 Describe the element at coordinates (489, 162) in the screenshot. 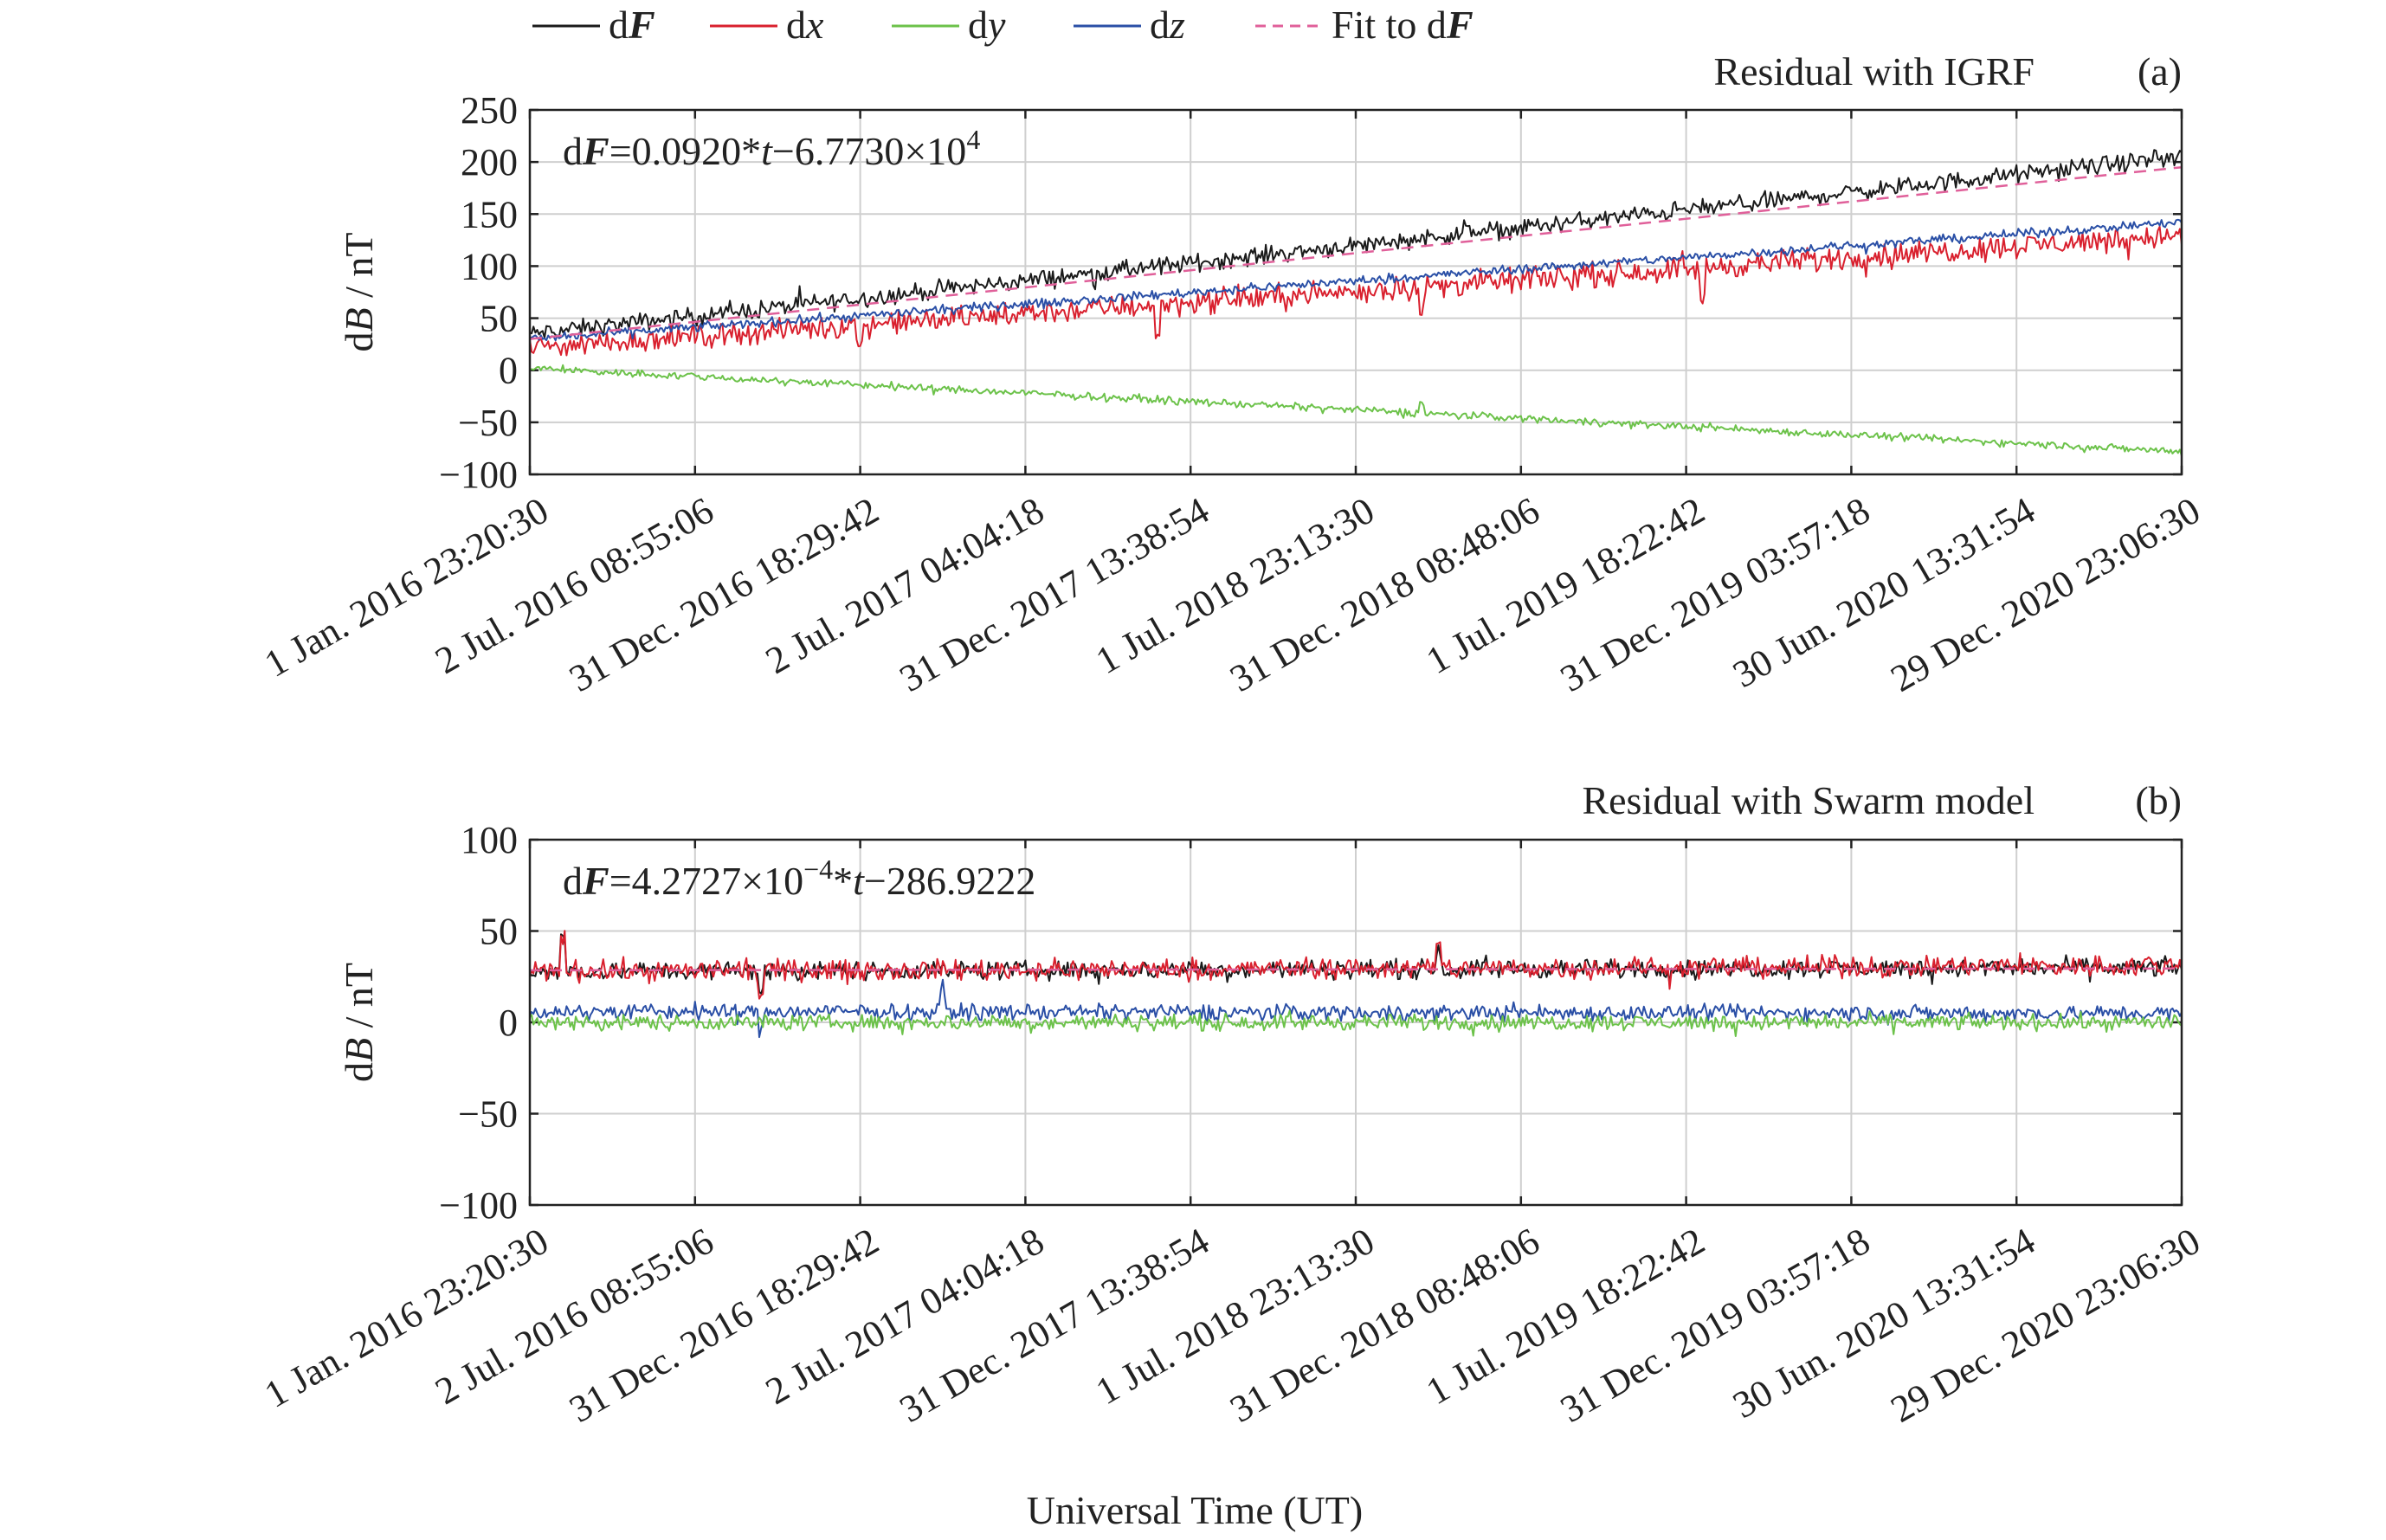

I see `y-tick-label: 200` at that location.